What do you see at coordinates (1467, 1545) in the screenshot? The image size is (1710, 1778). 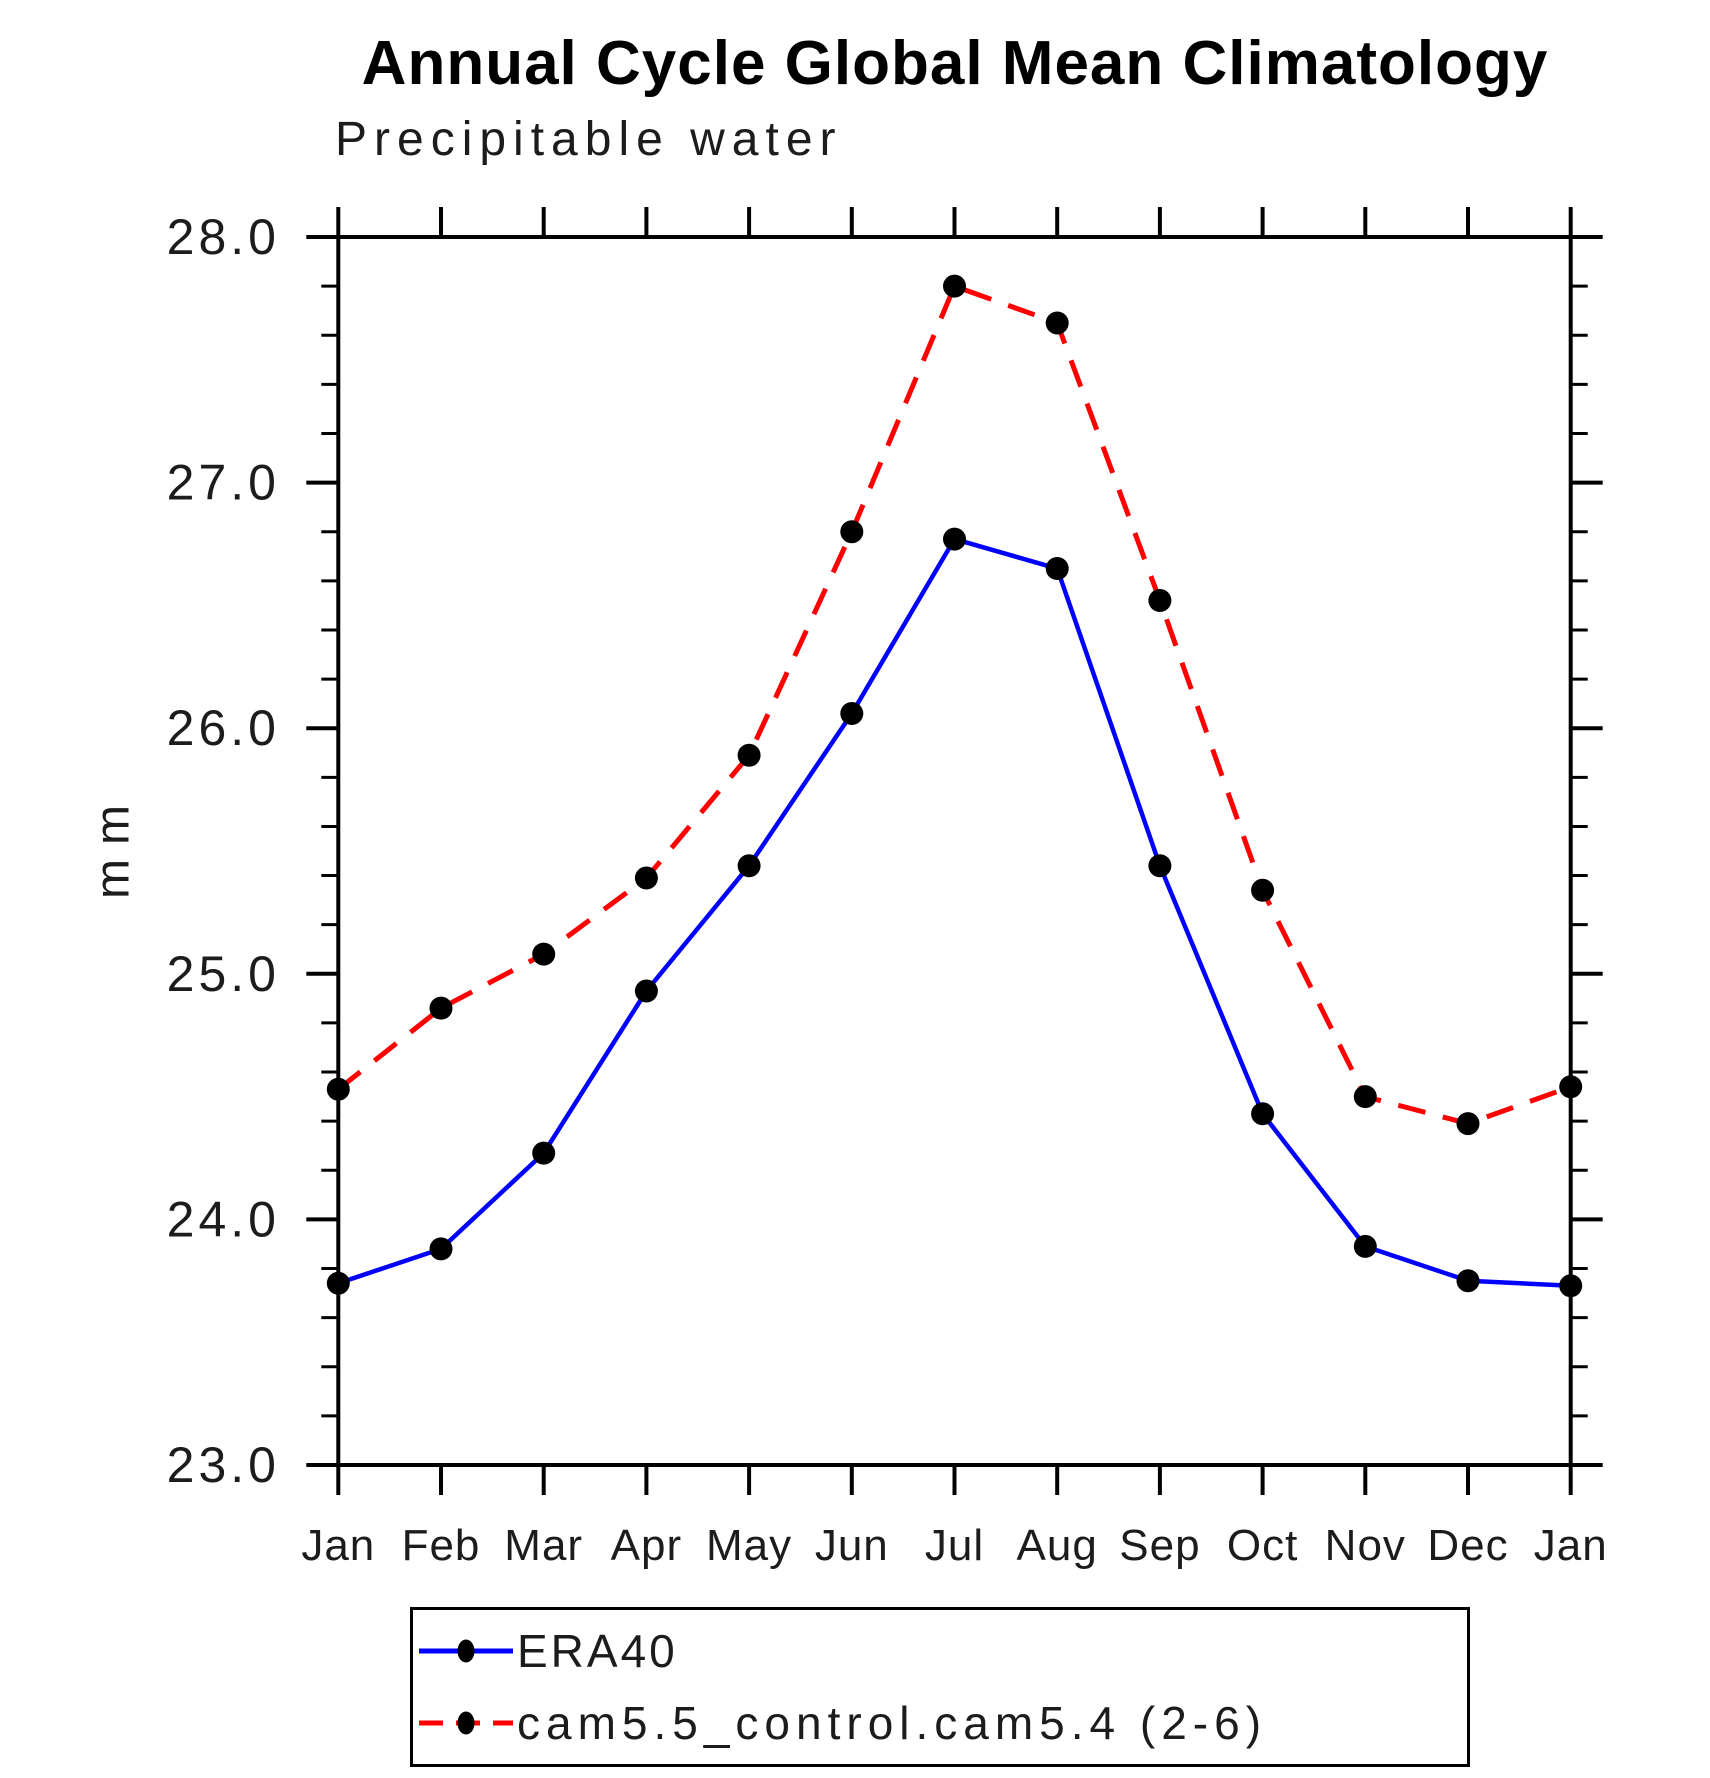 I see `x-tick-label: Dec` at bounding box center [1467, 1545].